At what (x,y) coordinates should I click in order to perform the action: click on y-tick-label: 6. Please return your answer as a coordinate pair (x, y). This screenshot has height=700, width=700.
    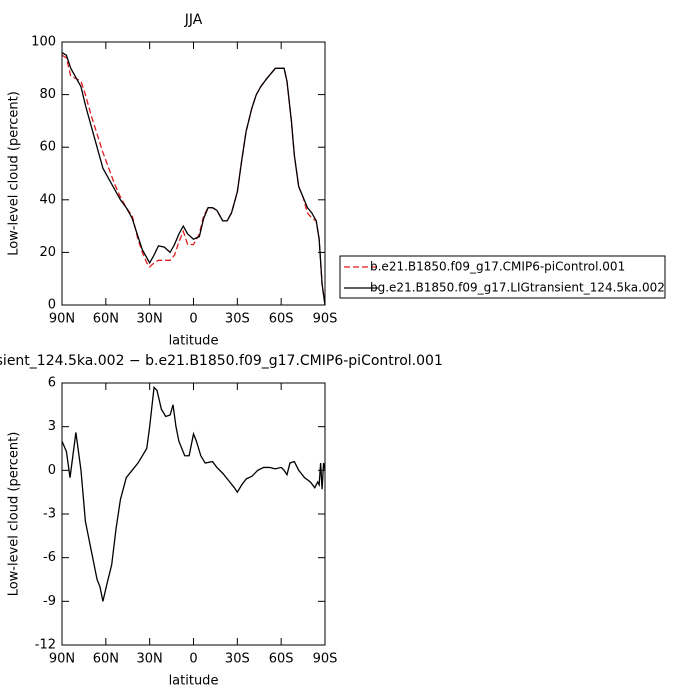
    Looking at the image, I should click on (52, 383).